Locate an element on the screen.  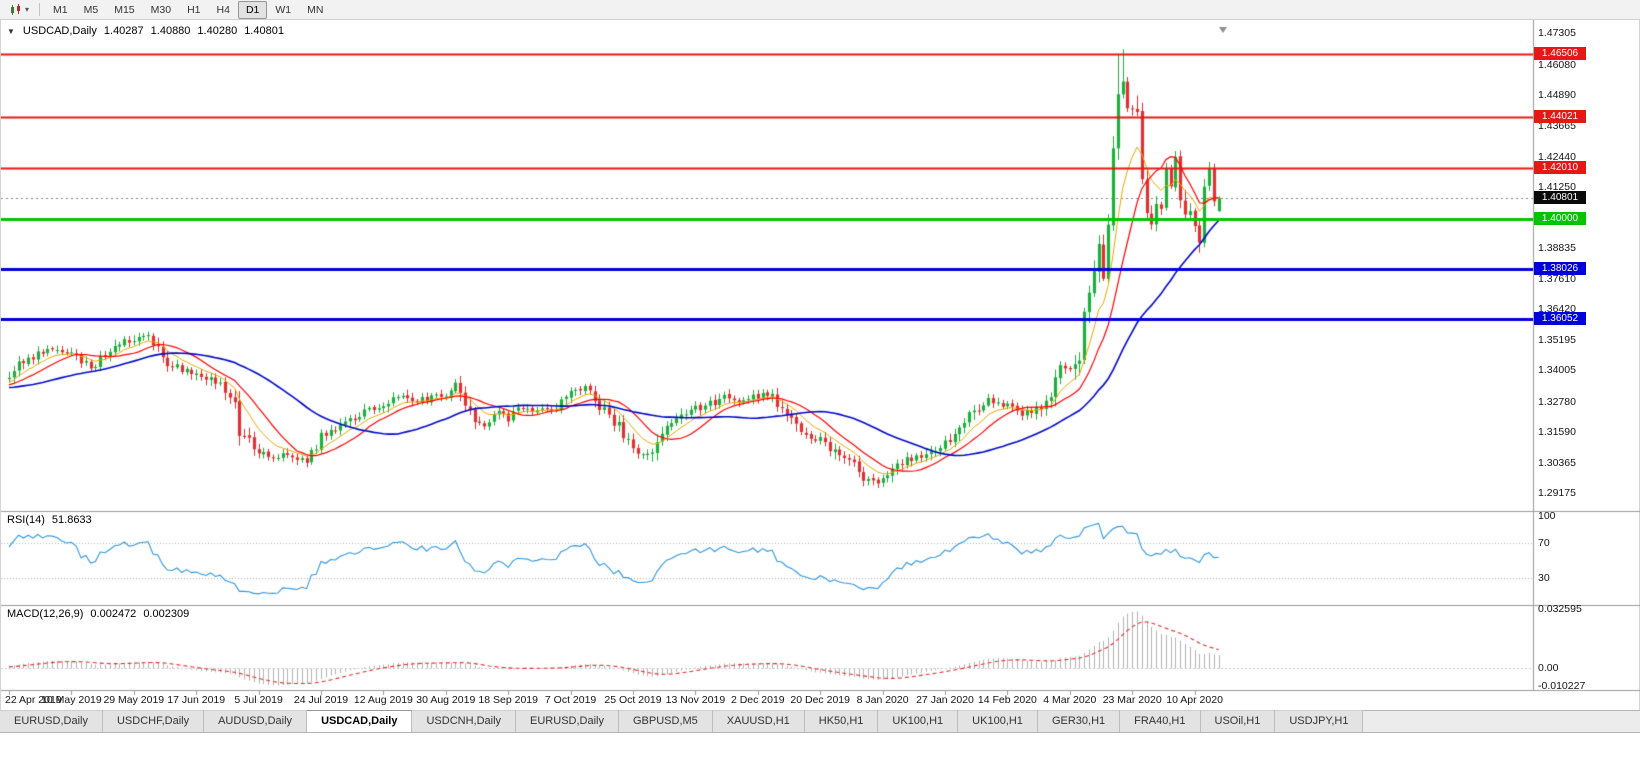
timeframe-button-d1: D1 is located at coordinates (252, 9).